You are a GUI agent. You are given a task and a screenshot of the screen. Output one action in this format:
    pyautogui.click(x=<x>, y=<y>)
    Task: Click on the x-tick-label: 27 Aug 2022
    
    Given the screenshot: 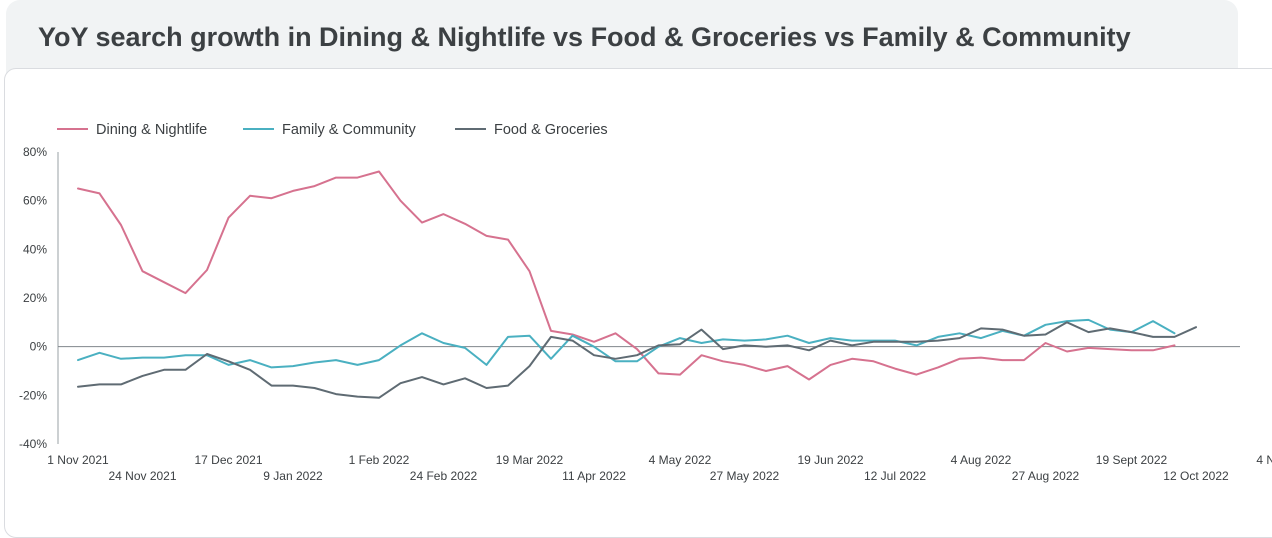 What is the action you would take?
    pyautogui.click(x=1046, y=476)
    